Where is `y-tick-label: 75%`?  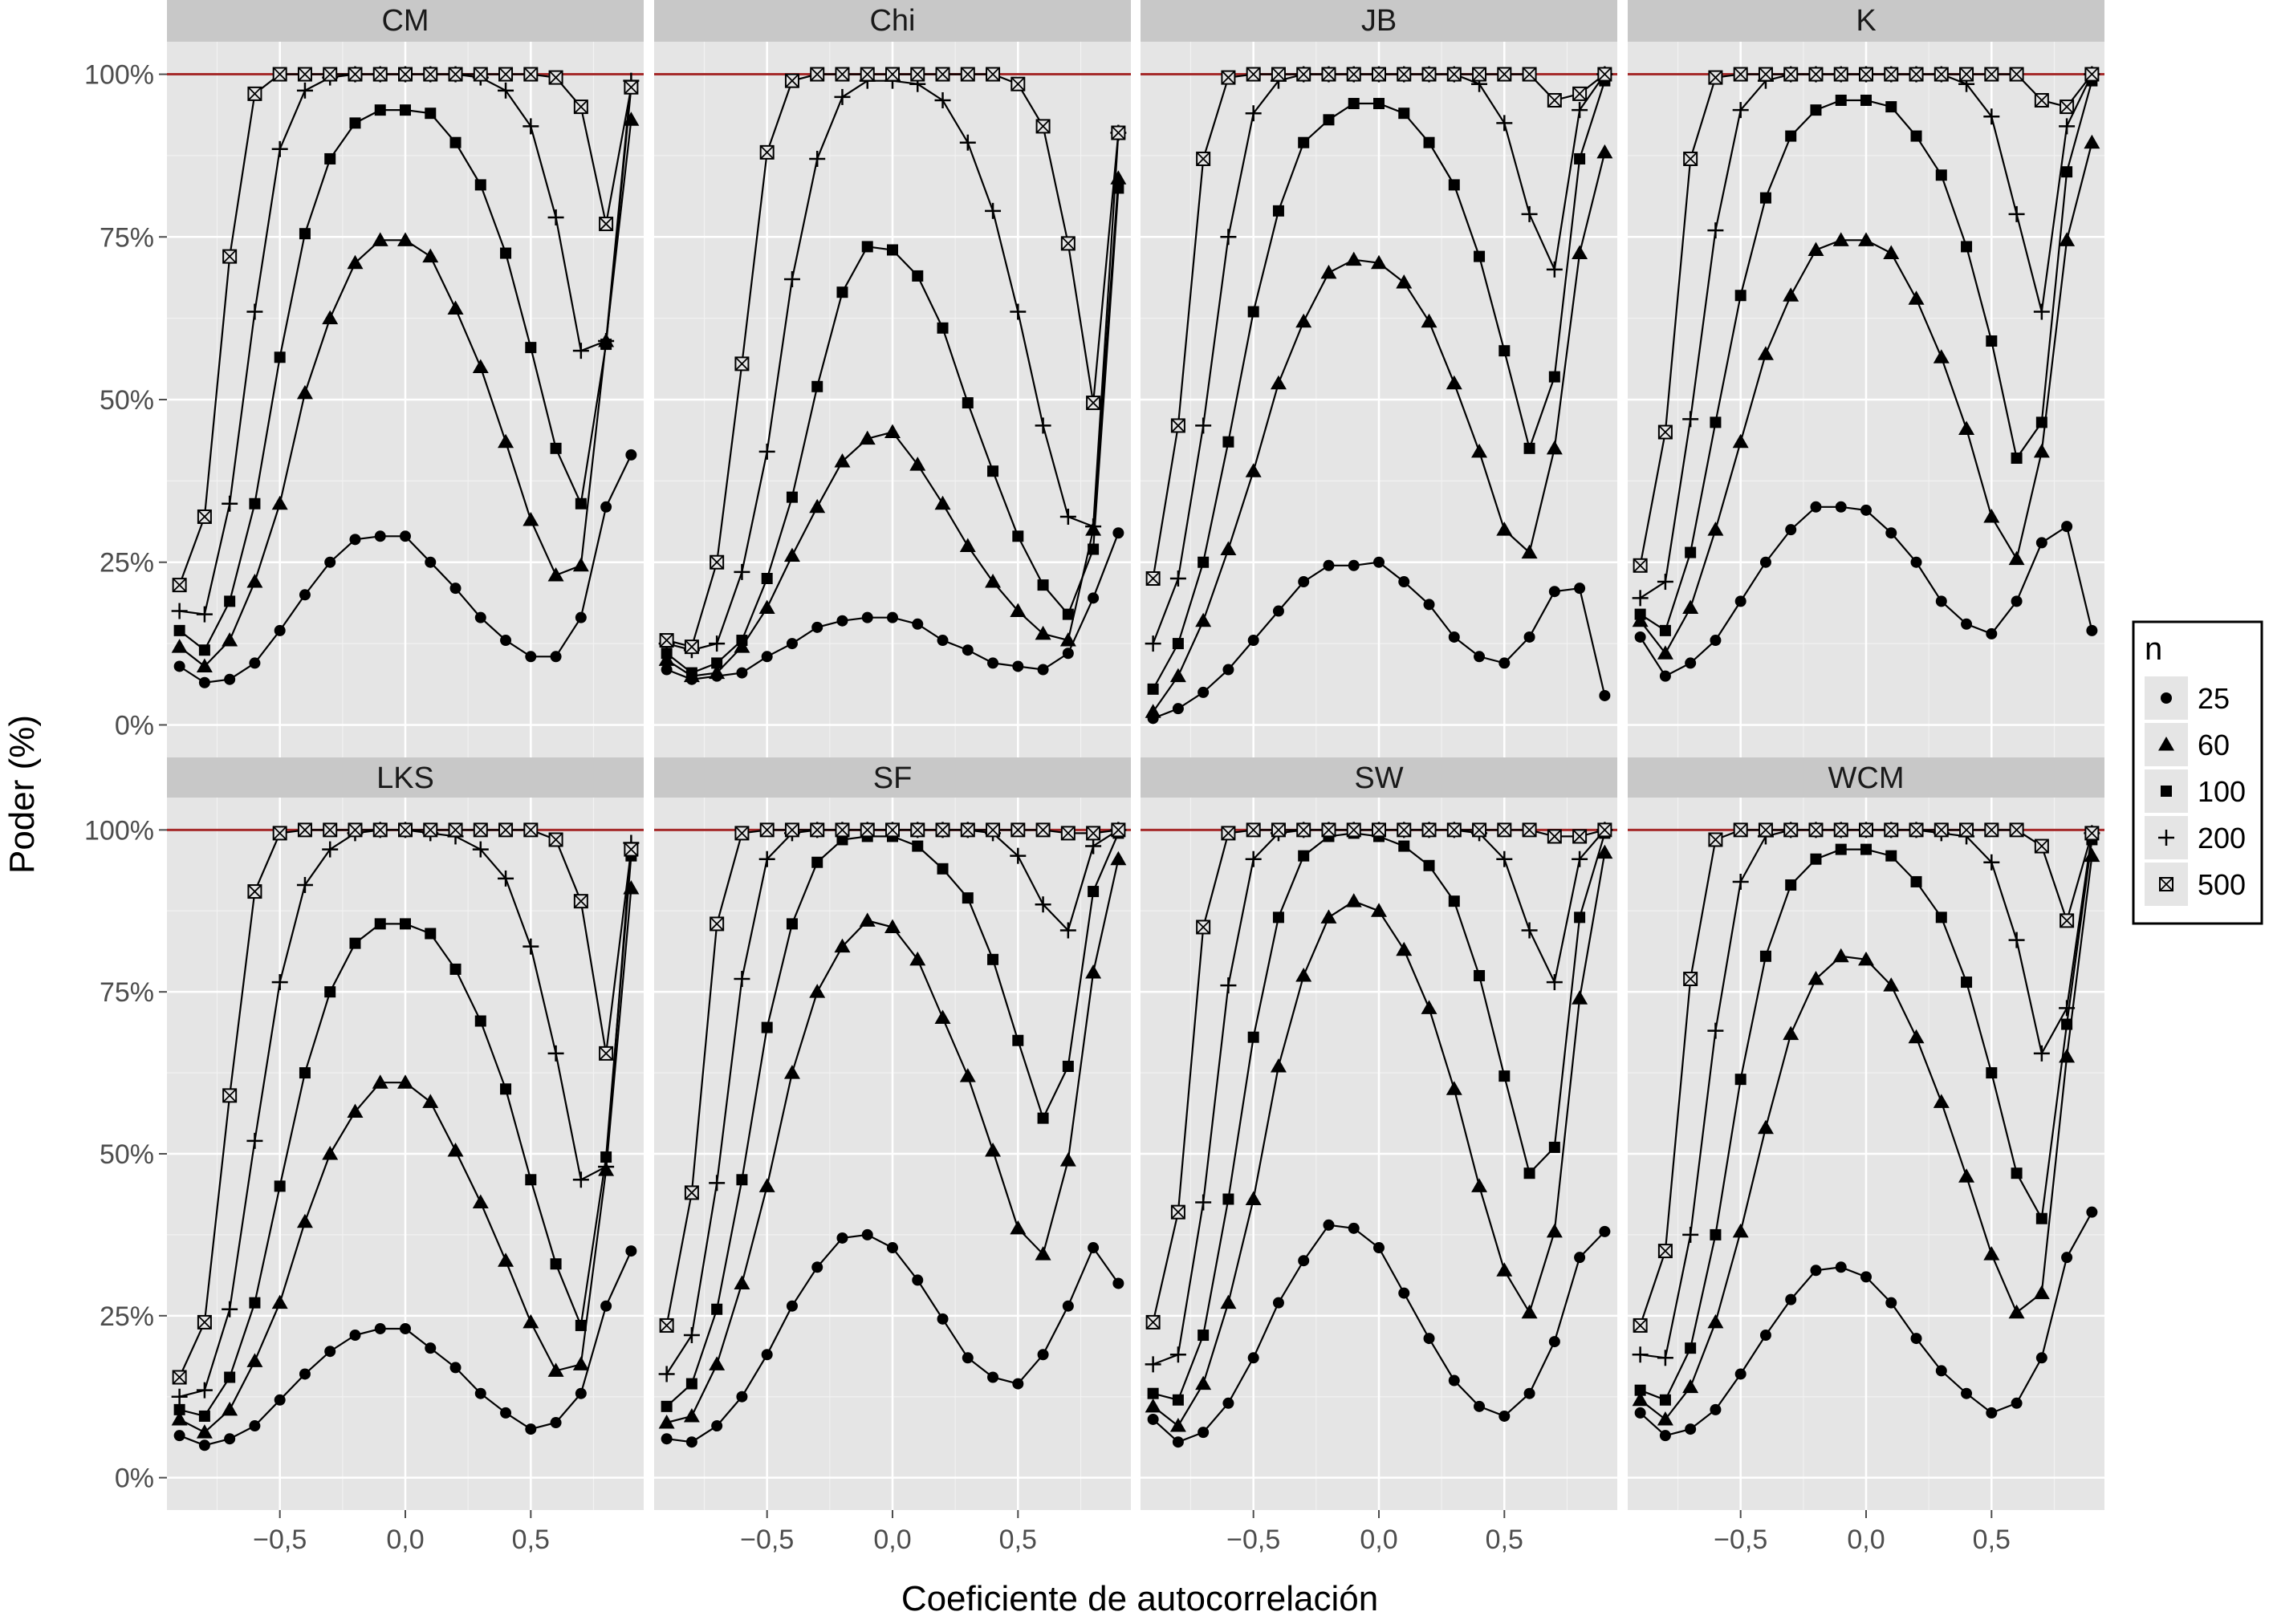
y-tick-label: 75% is located at coordinates (127, 992).